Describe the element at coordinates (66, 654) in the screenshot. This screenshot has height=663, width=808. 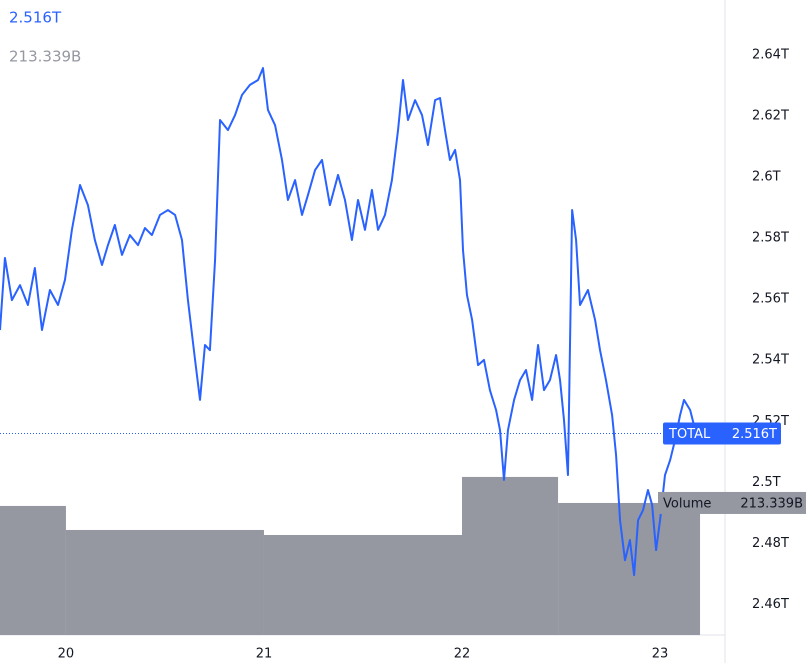
I see `x-tick-label: 20` at that location.